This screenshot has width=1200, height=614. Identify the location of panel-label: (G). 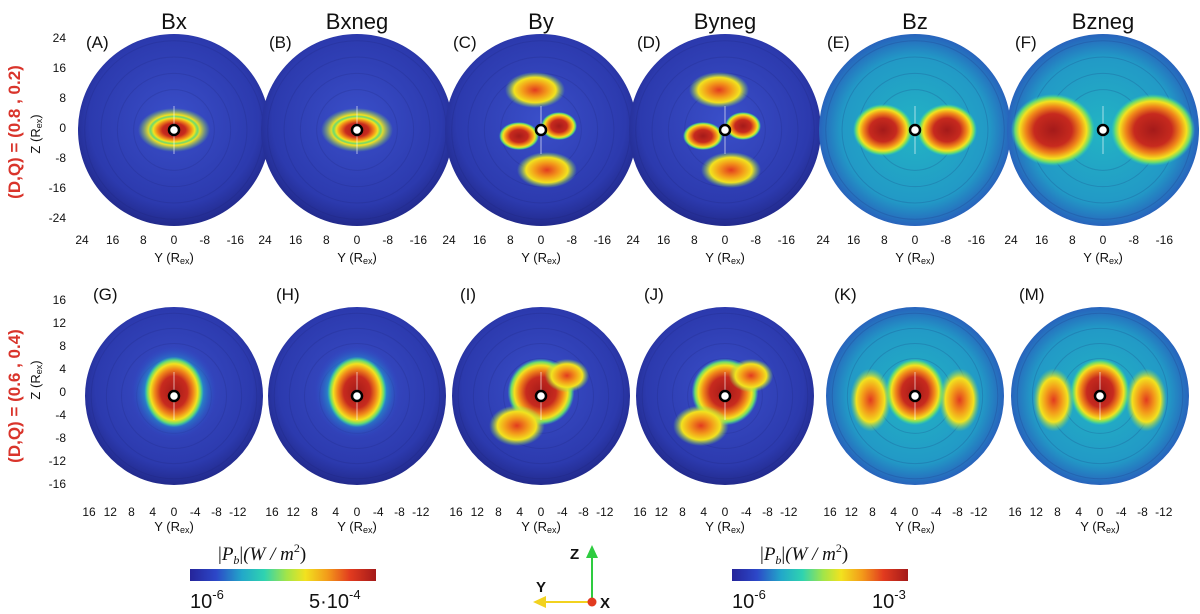
(105, 294).